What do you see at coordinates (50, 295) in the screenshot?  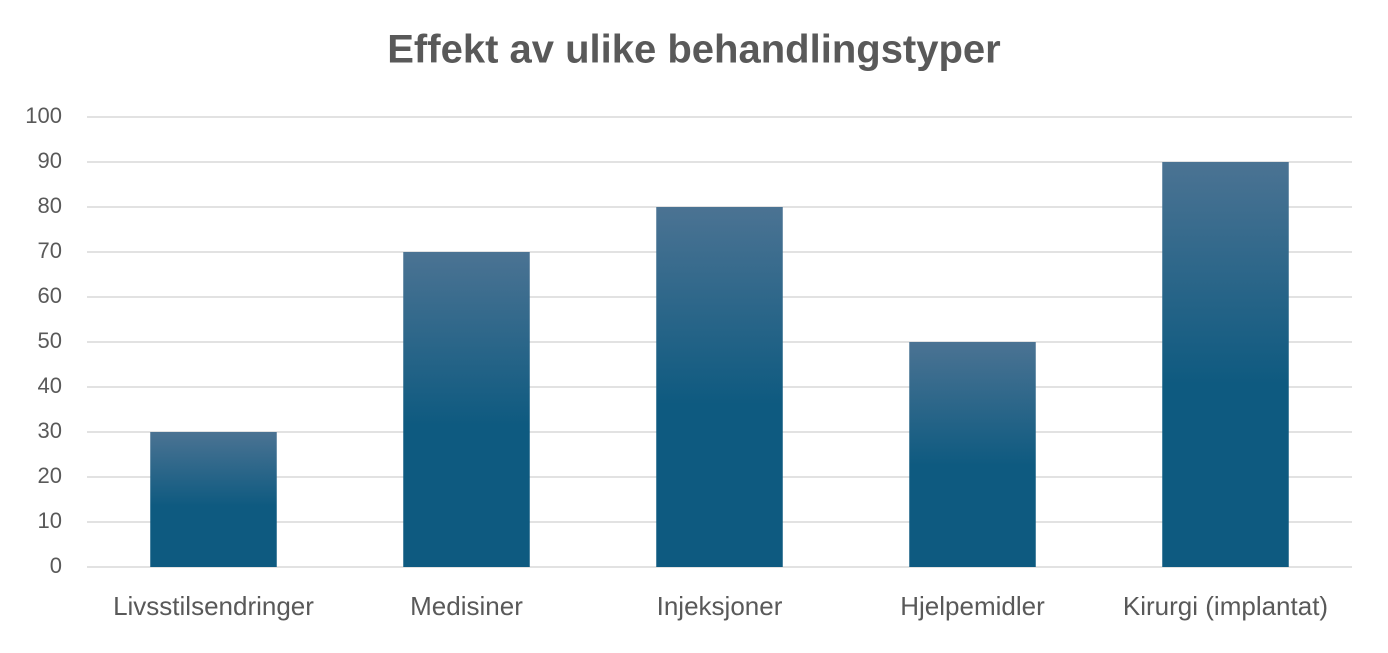 I see `y-tick-label: 60` at bounding box center [50, 295].